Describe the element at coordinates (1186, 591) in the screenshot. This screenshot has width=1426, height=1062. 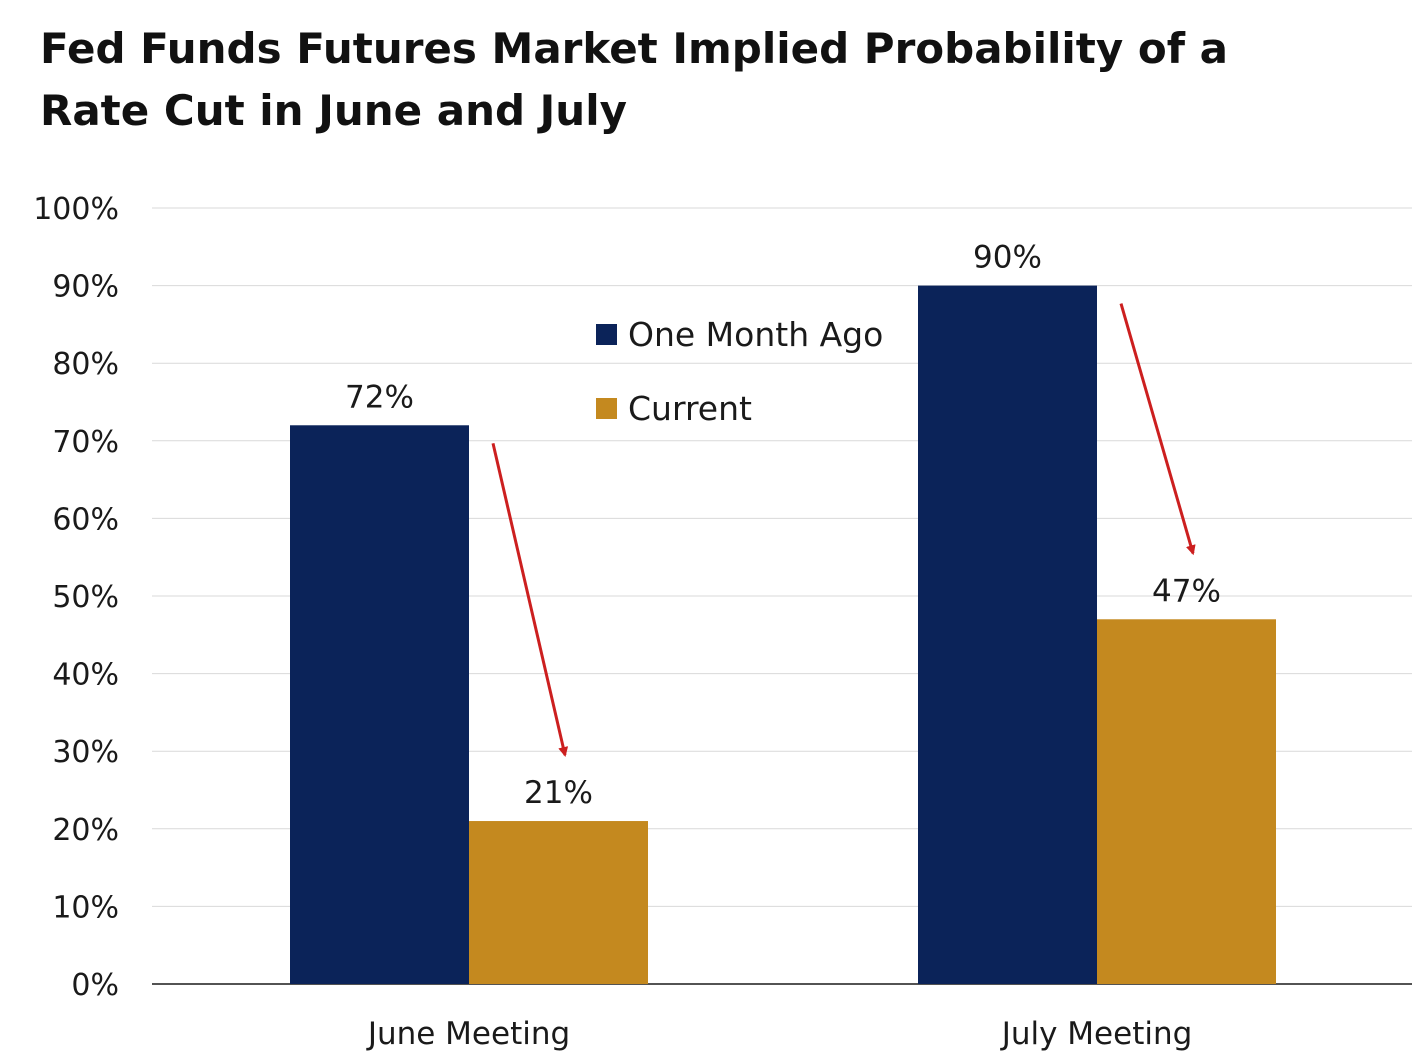
I see `data-label: 47%` at that location.